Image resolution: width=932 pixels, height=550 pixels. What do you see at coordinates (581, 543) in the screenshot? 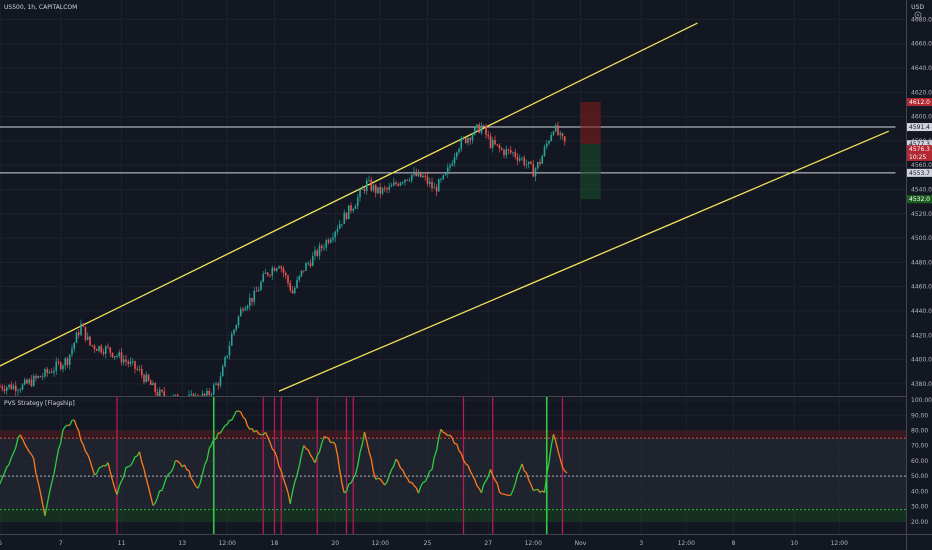
I see `time-tick-label: Nov` at bounding box center [581, 543].